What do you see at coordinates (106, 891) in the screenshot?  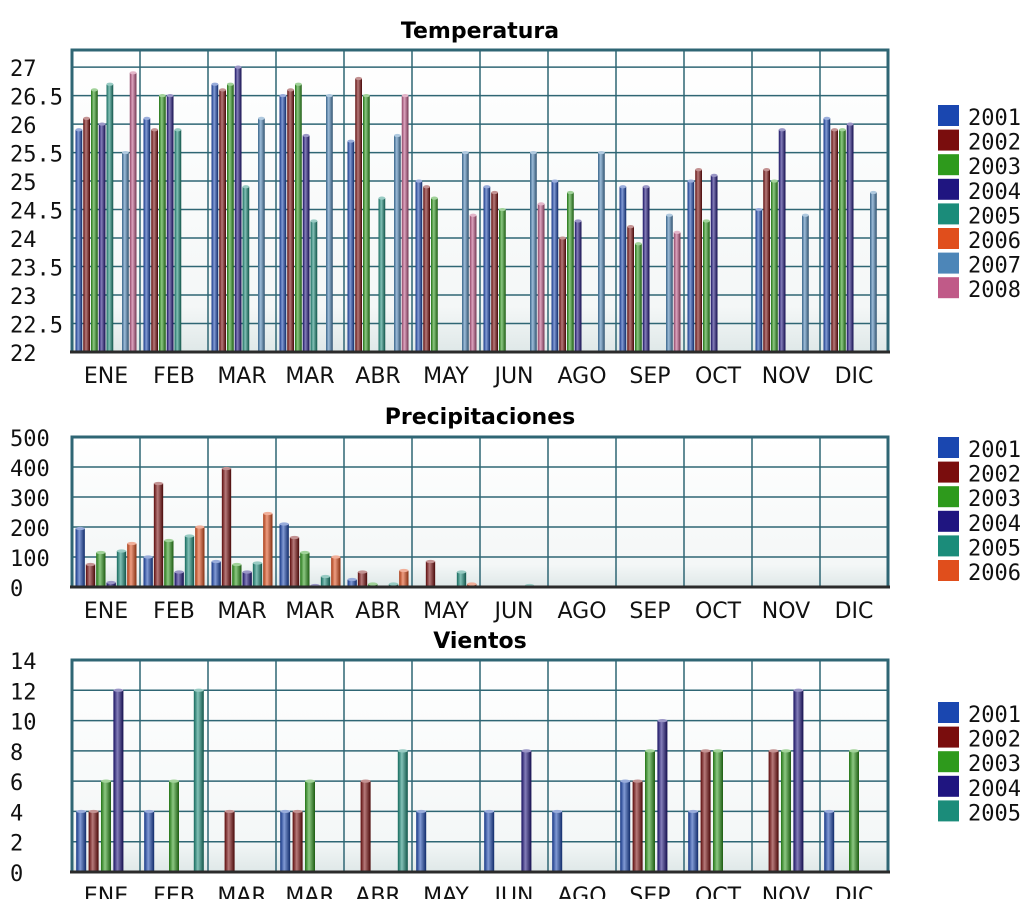 I see `wind-xtick: ENE` at bounding box center [106, 891].